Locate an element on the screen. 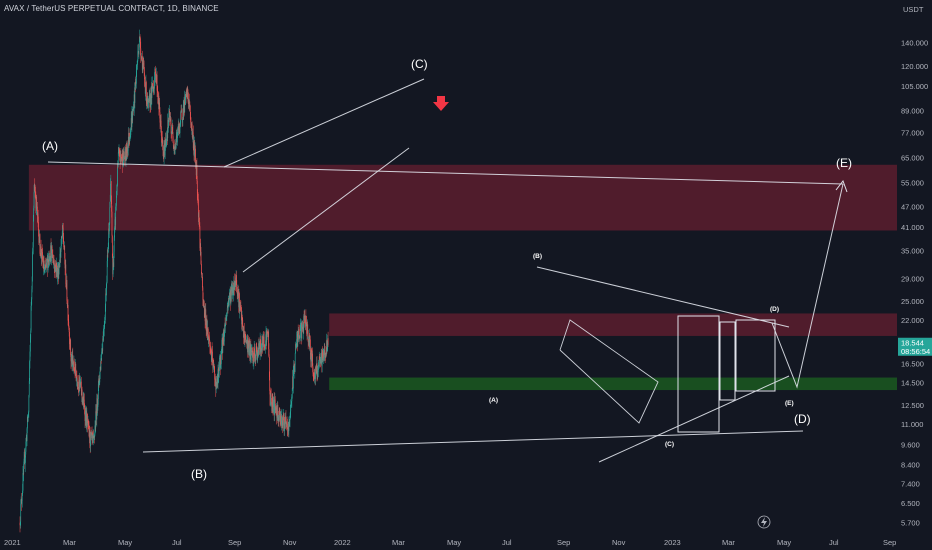 Image resolution: width=932 pixels, height=550 pixels. price-tick-label: 47.000 is located at coordinates (912, 206).